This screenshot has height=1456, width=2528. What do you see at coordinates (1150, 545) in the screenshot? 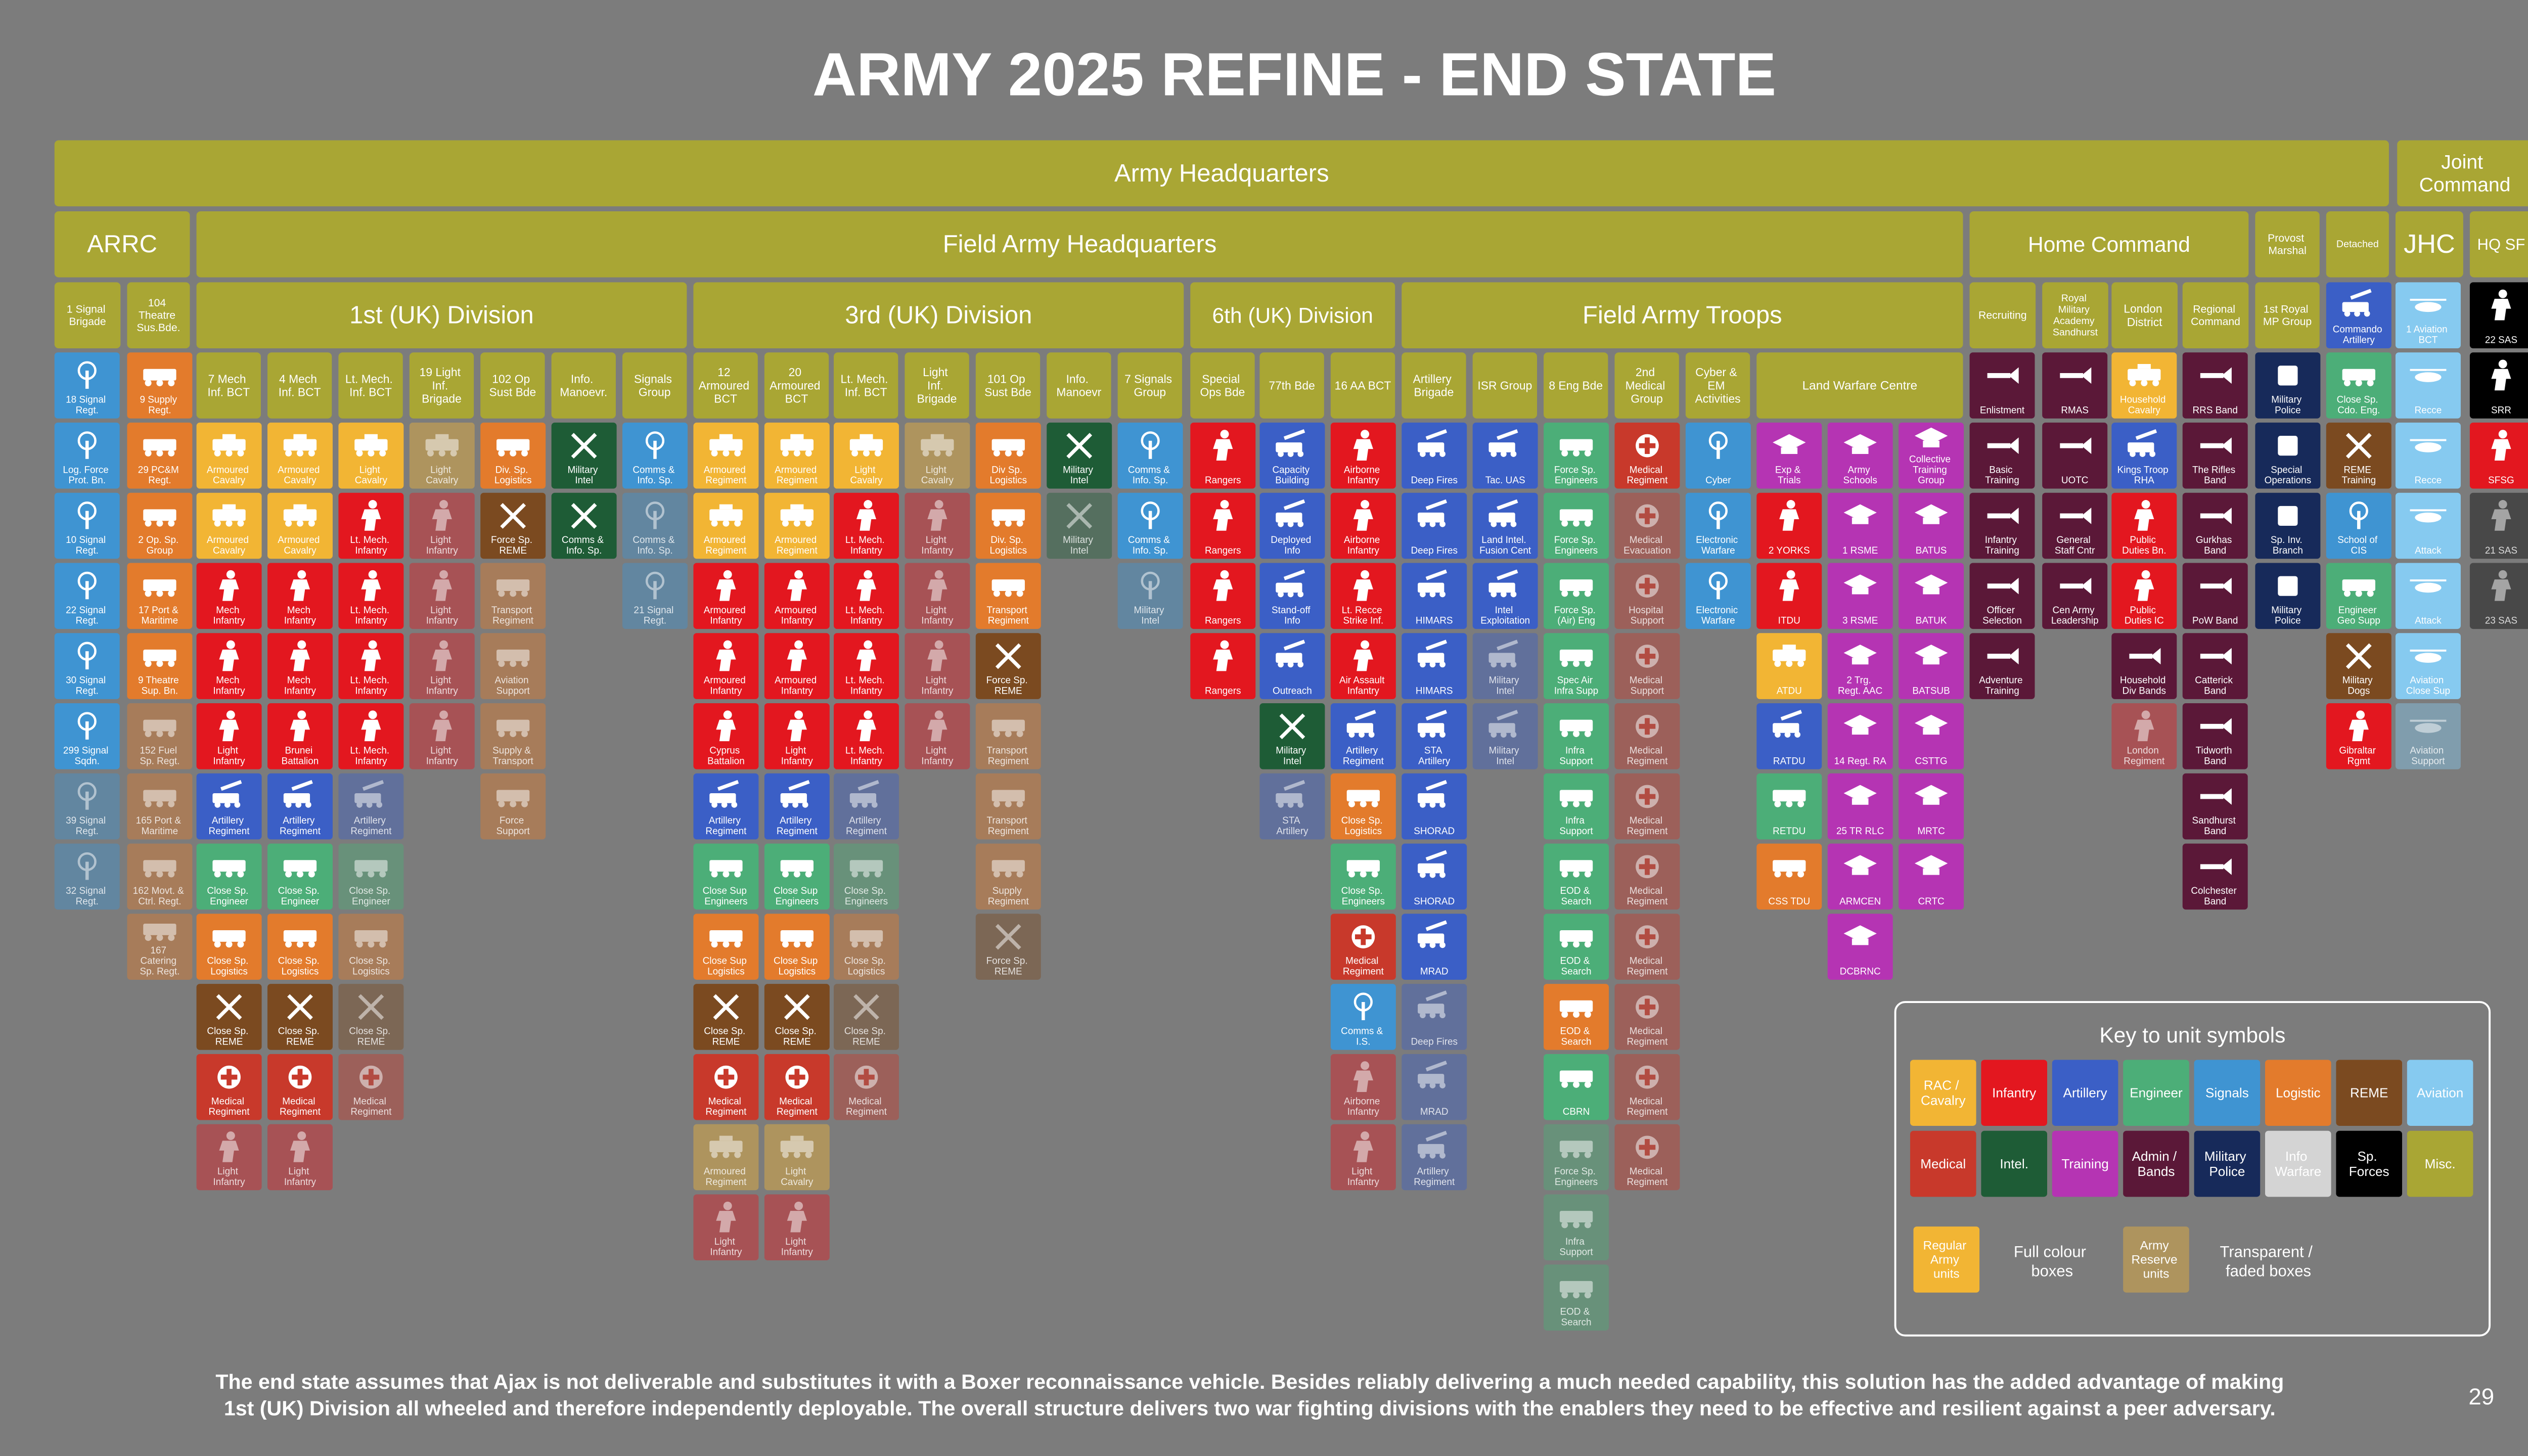
I see `unit-box-label: Comms & Info. Sp.` at bounding box center [1150, 545].